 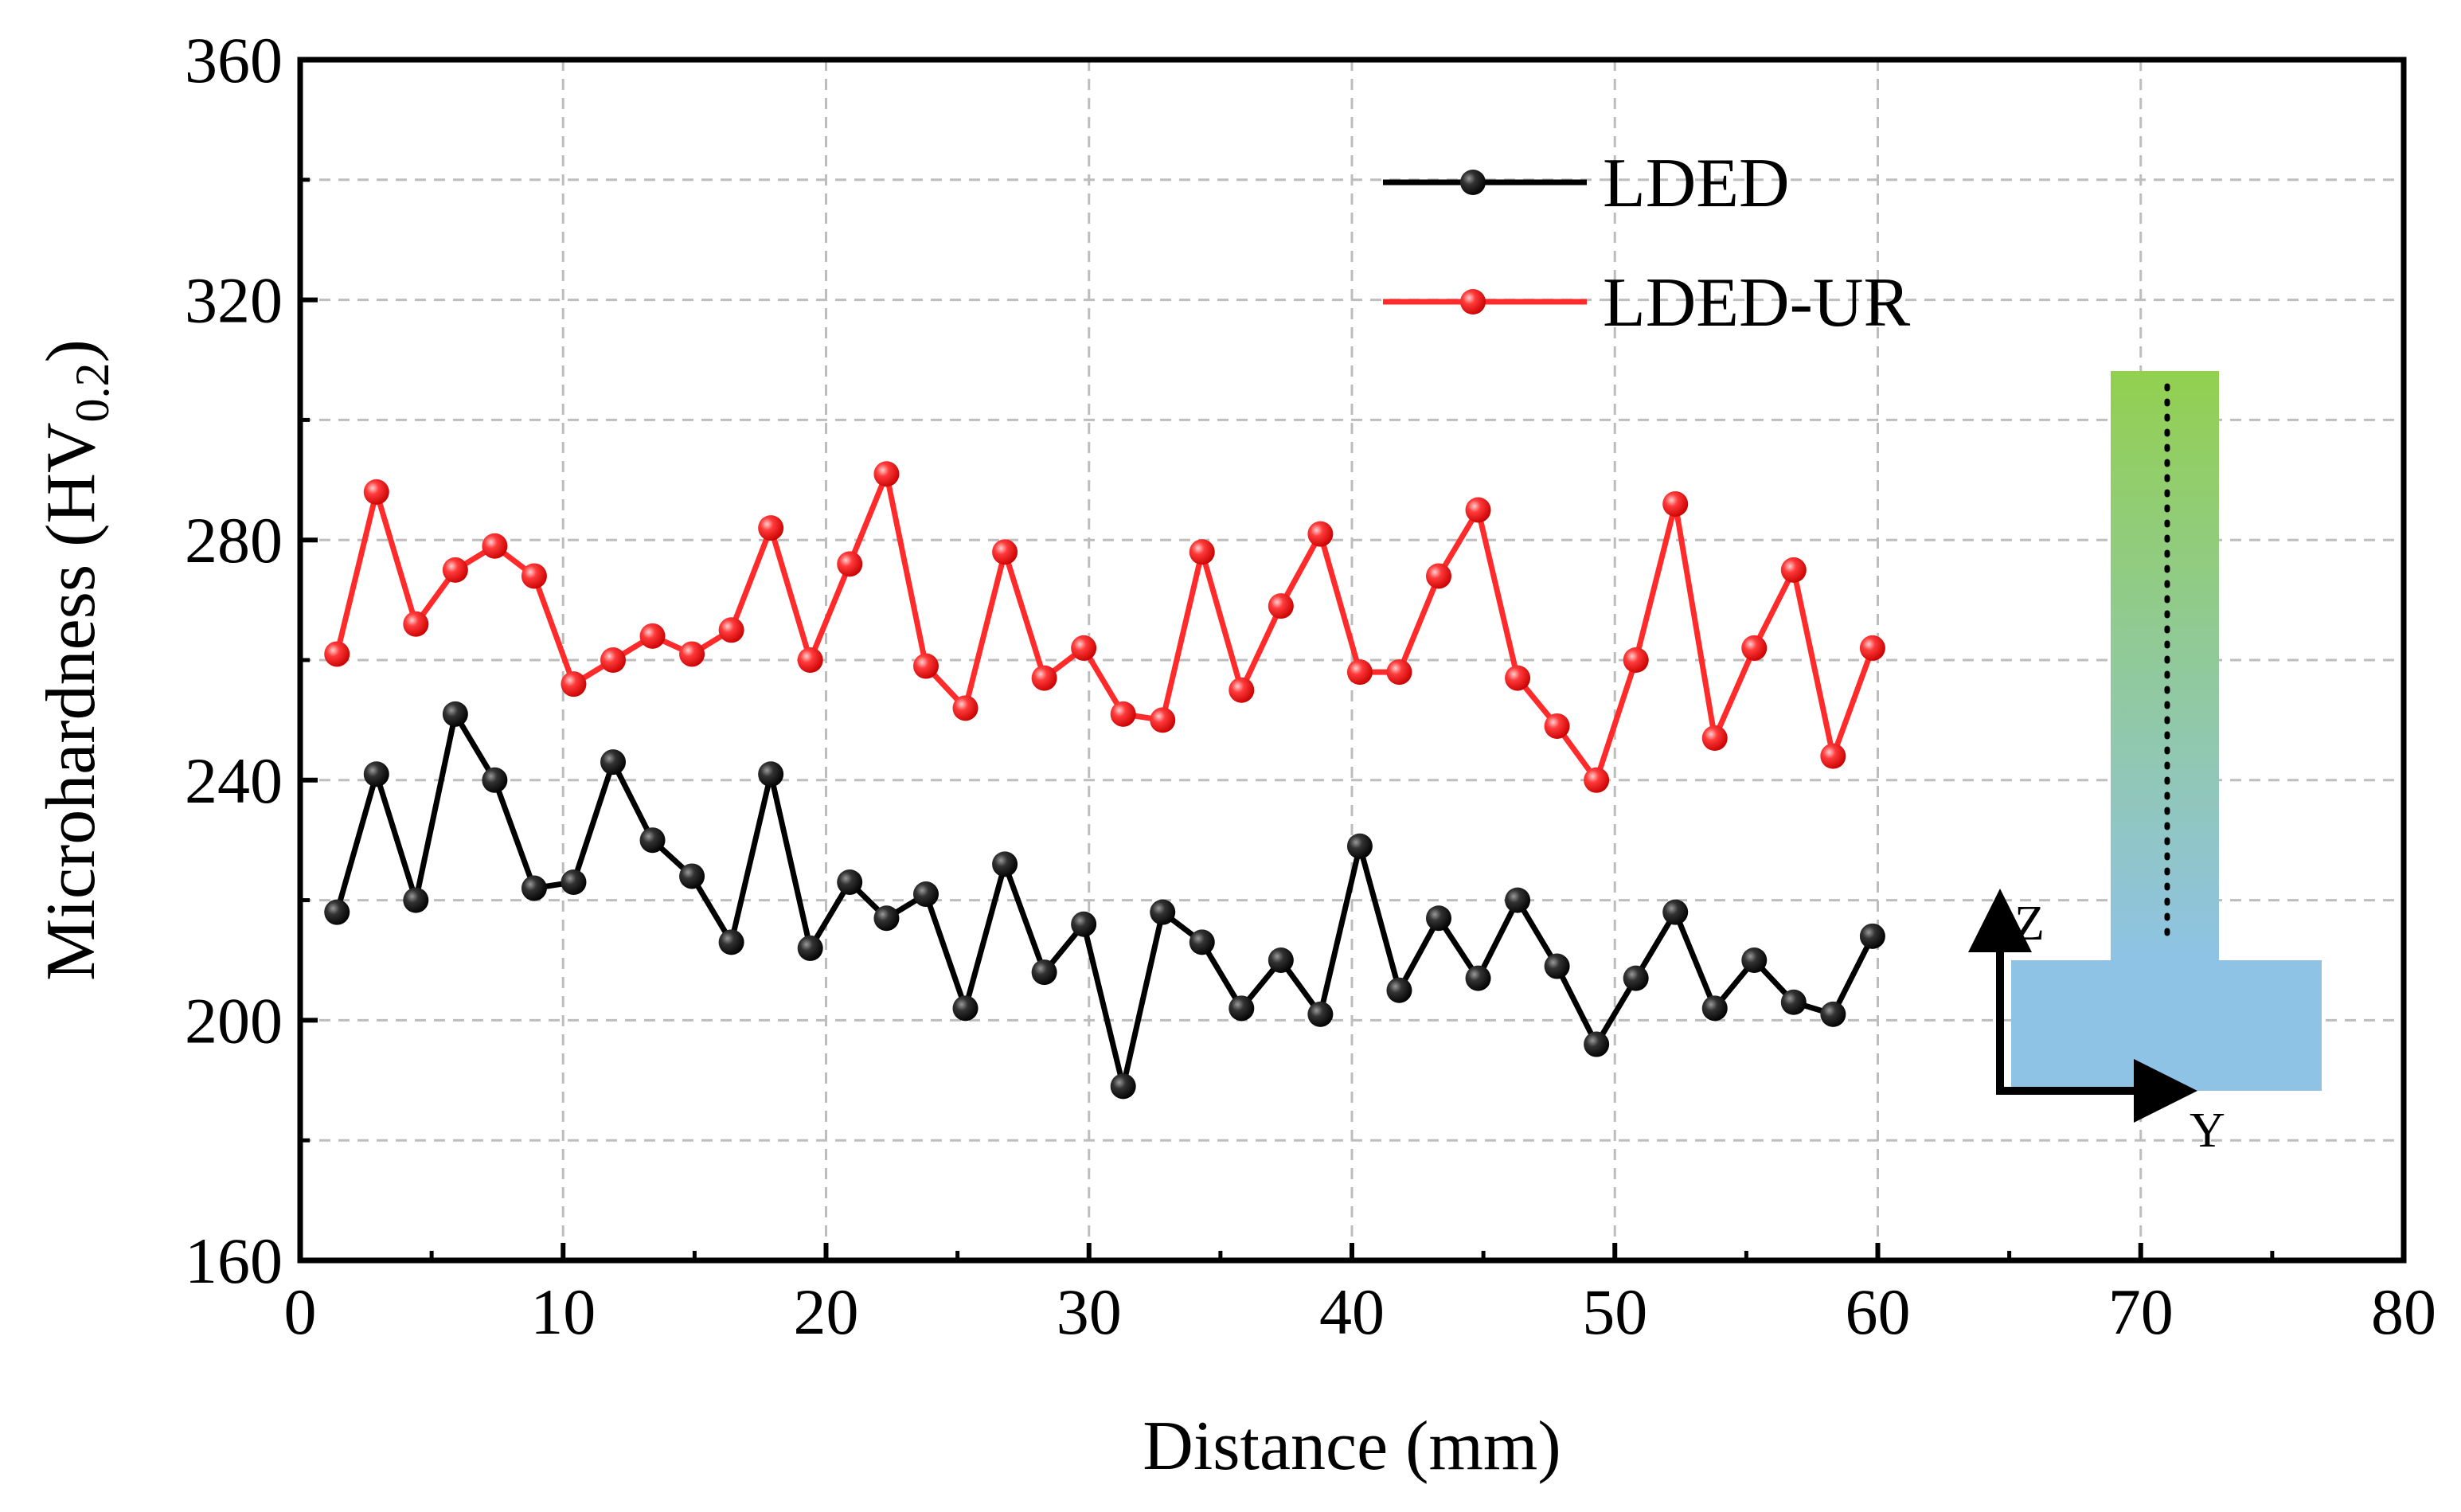 What do you see at coordinates (234, 1020) in the screenshot?
I see `y-tick-label: 200` at bounding box center [234, 1020].